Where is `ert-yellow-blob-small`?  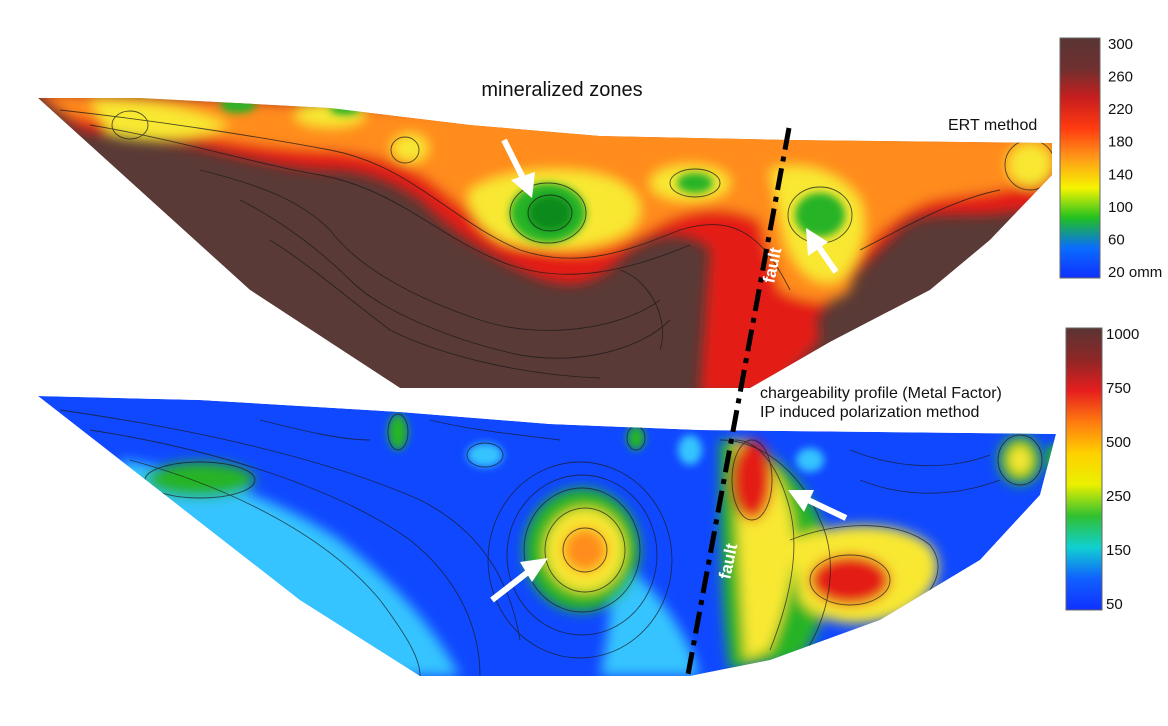 ert-yellow-blob-small is located at coordinates (410, 148).